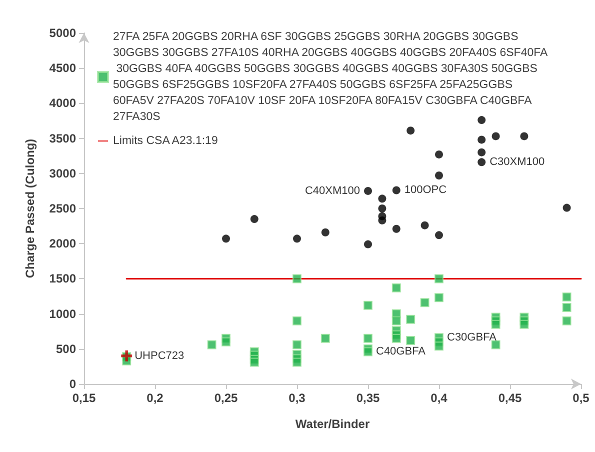 The width and height of the screenshot is (595, 452). Describe the element at coordinates (62, 243) in the screenshot. I see `y-tick-label: 2000` at that location.